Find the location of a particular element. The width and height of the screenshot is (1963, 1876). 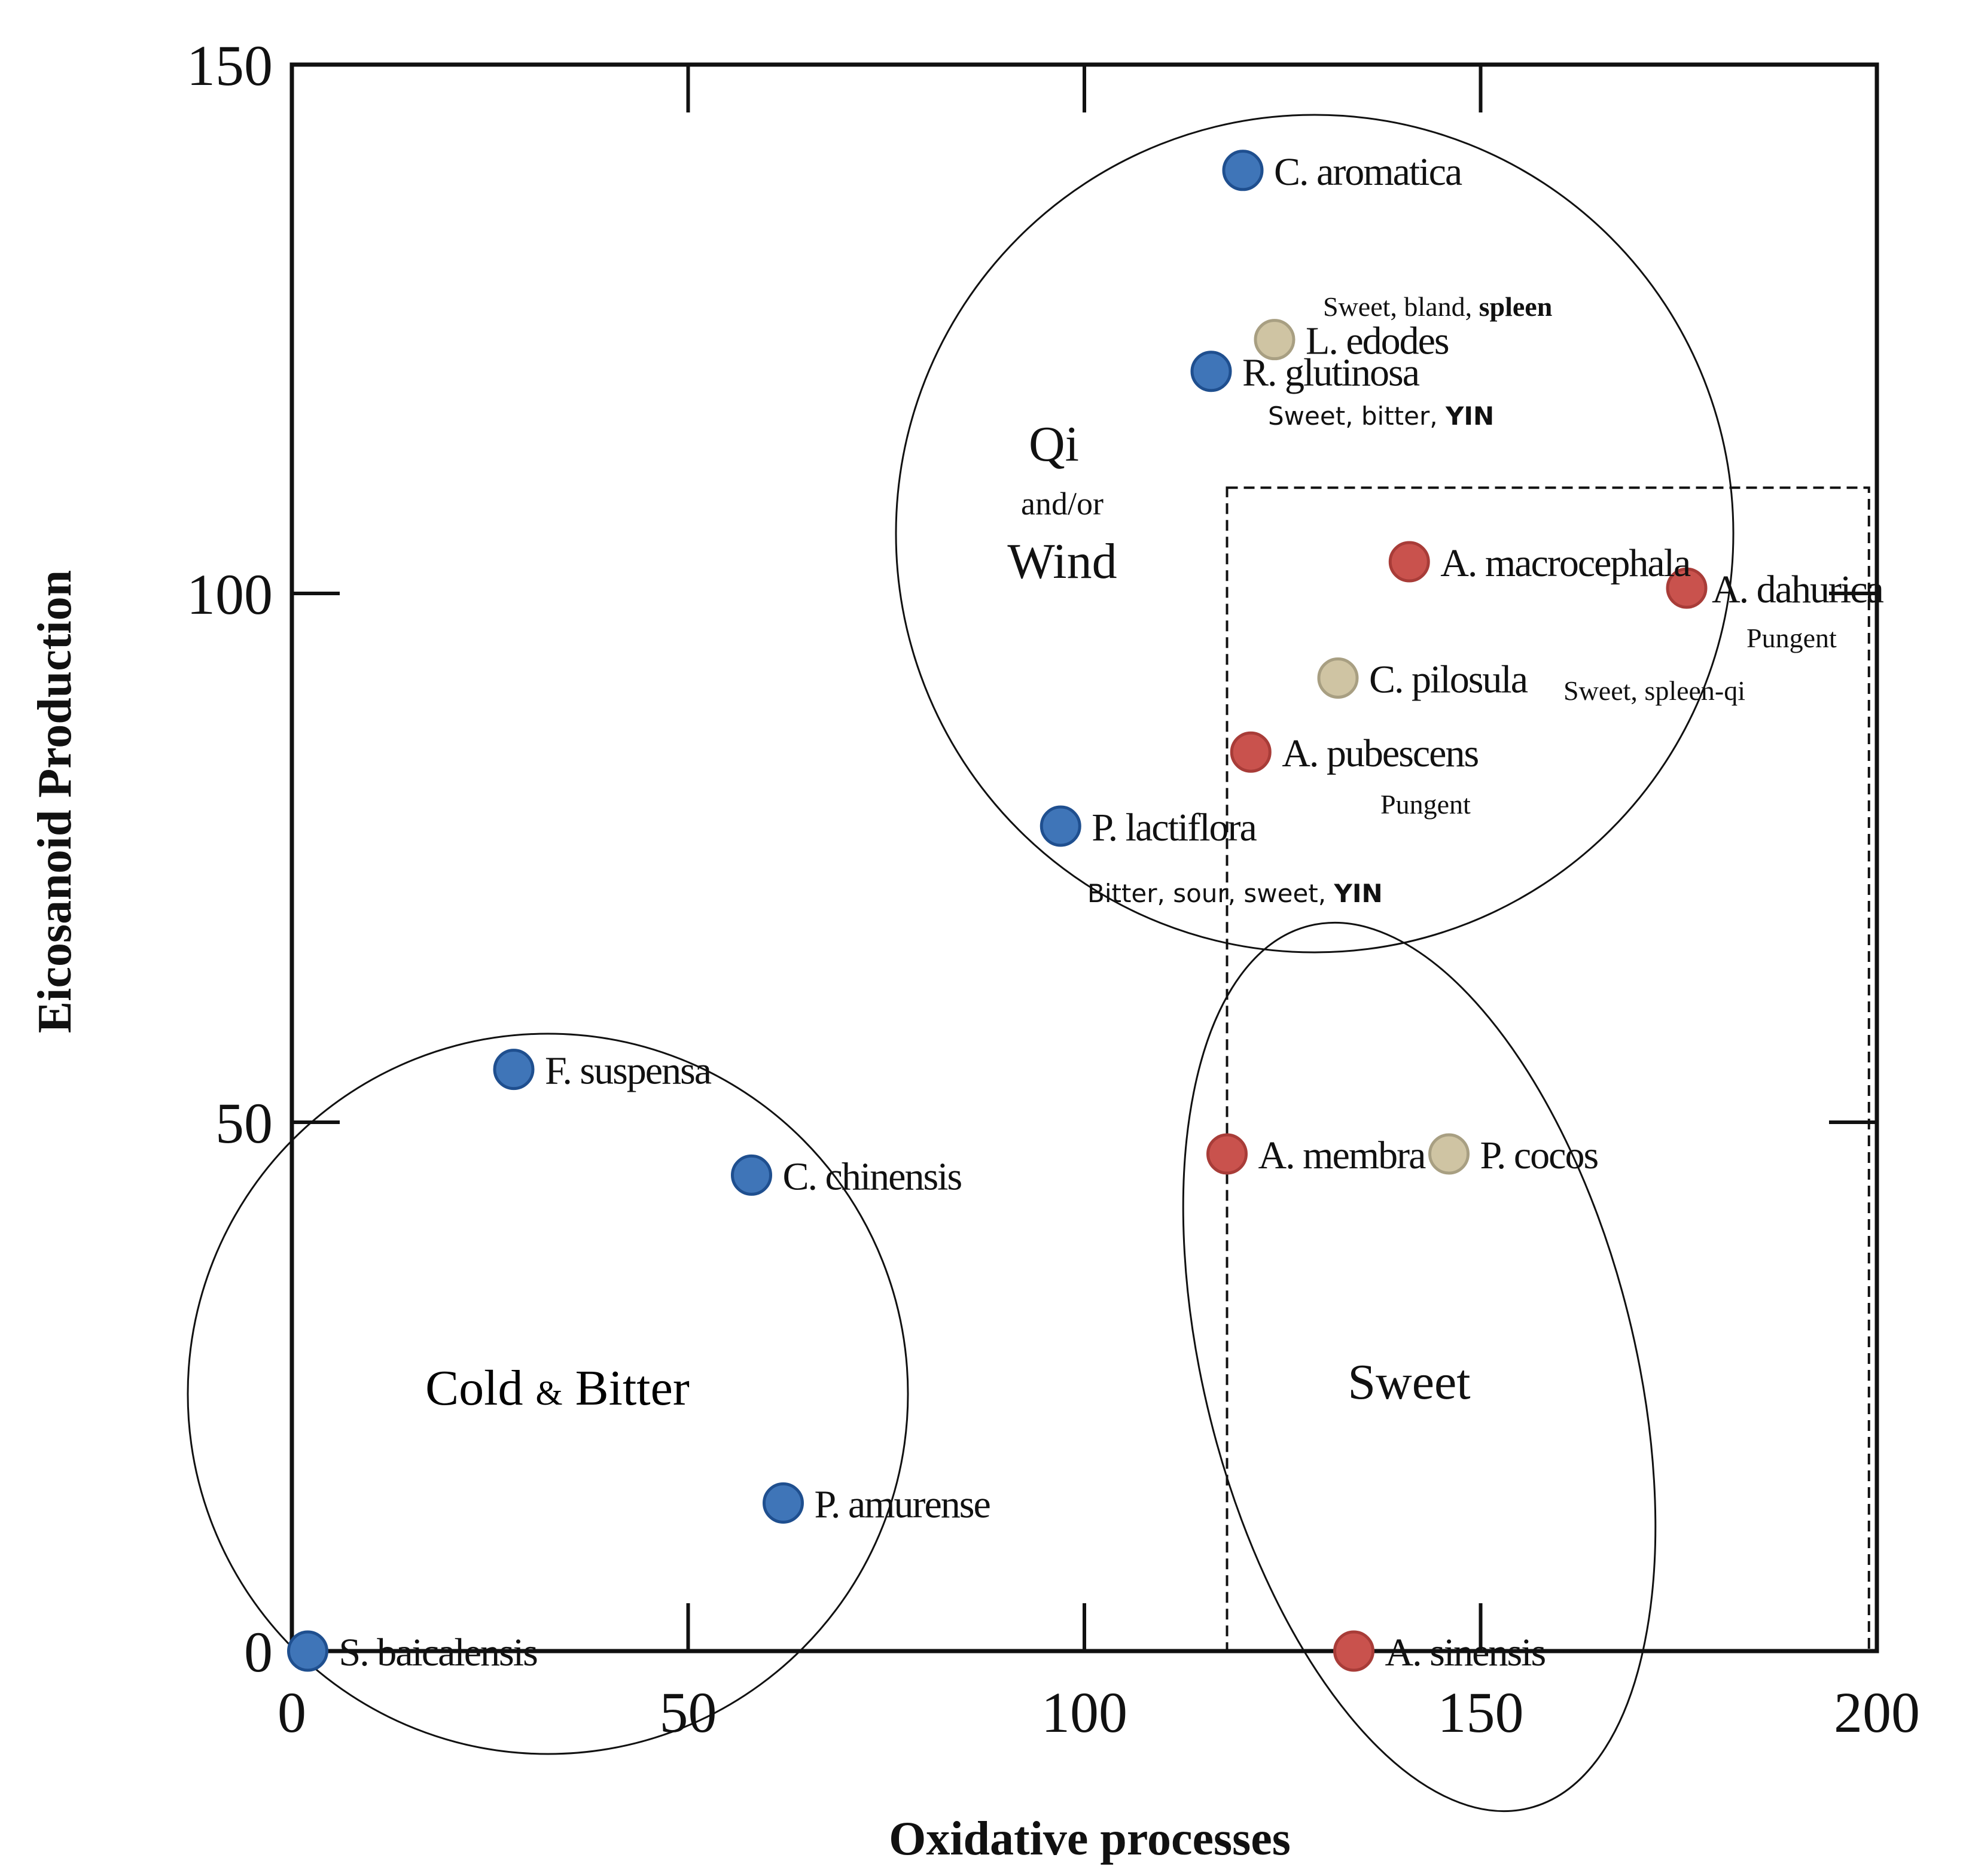

point-label-p-cocos: P. cocos is located at coordinates (1539, 1155).